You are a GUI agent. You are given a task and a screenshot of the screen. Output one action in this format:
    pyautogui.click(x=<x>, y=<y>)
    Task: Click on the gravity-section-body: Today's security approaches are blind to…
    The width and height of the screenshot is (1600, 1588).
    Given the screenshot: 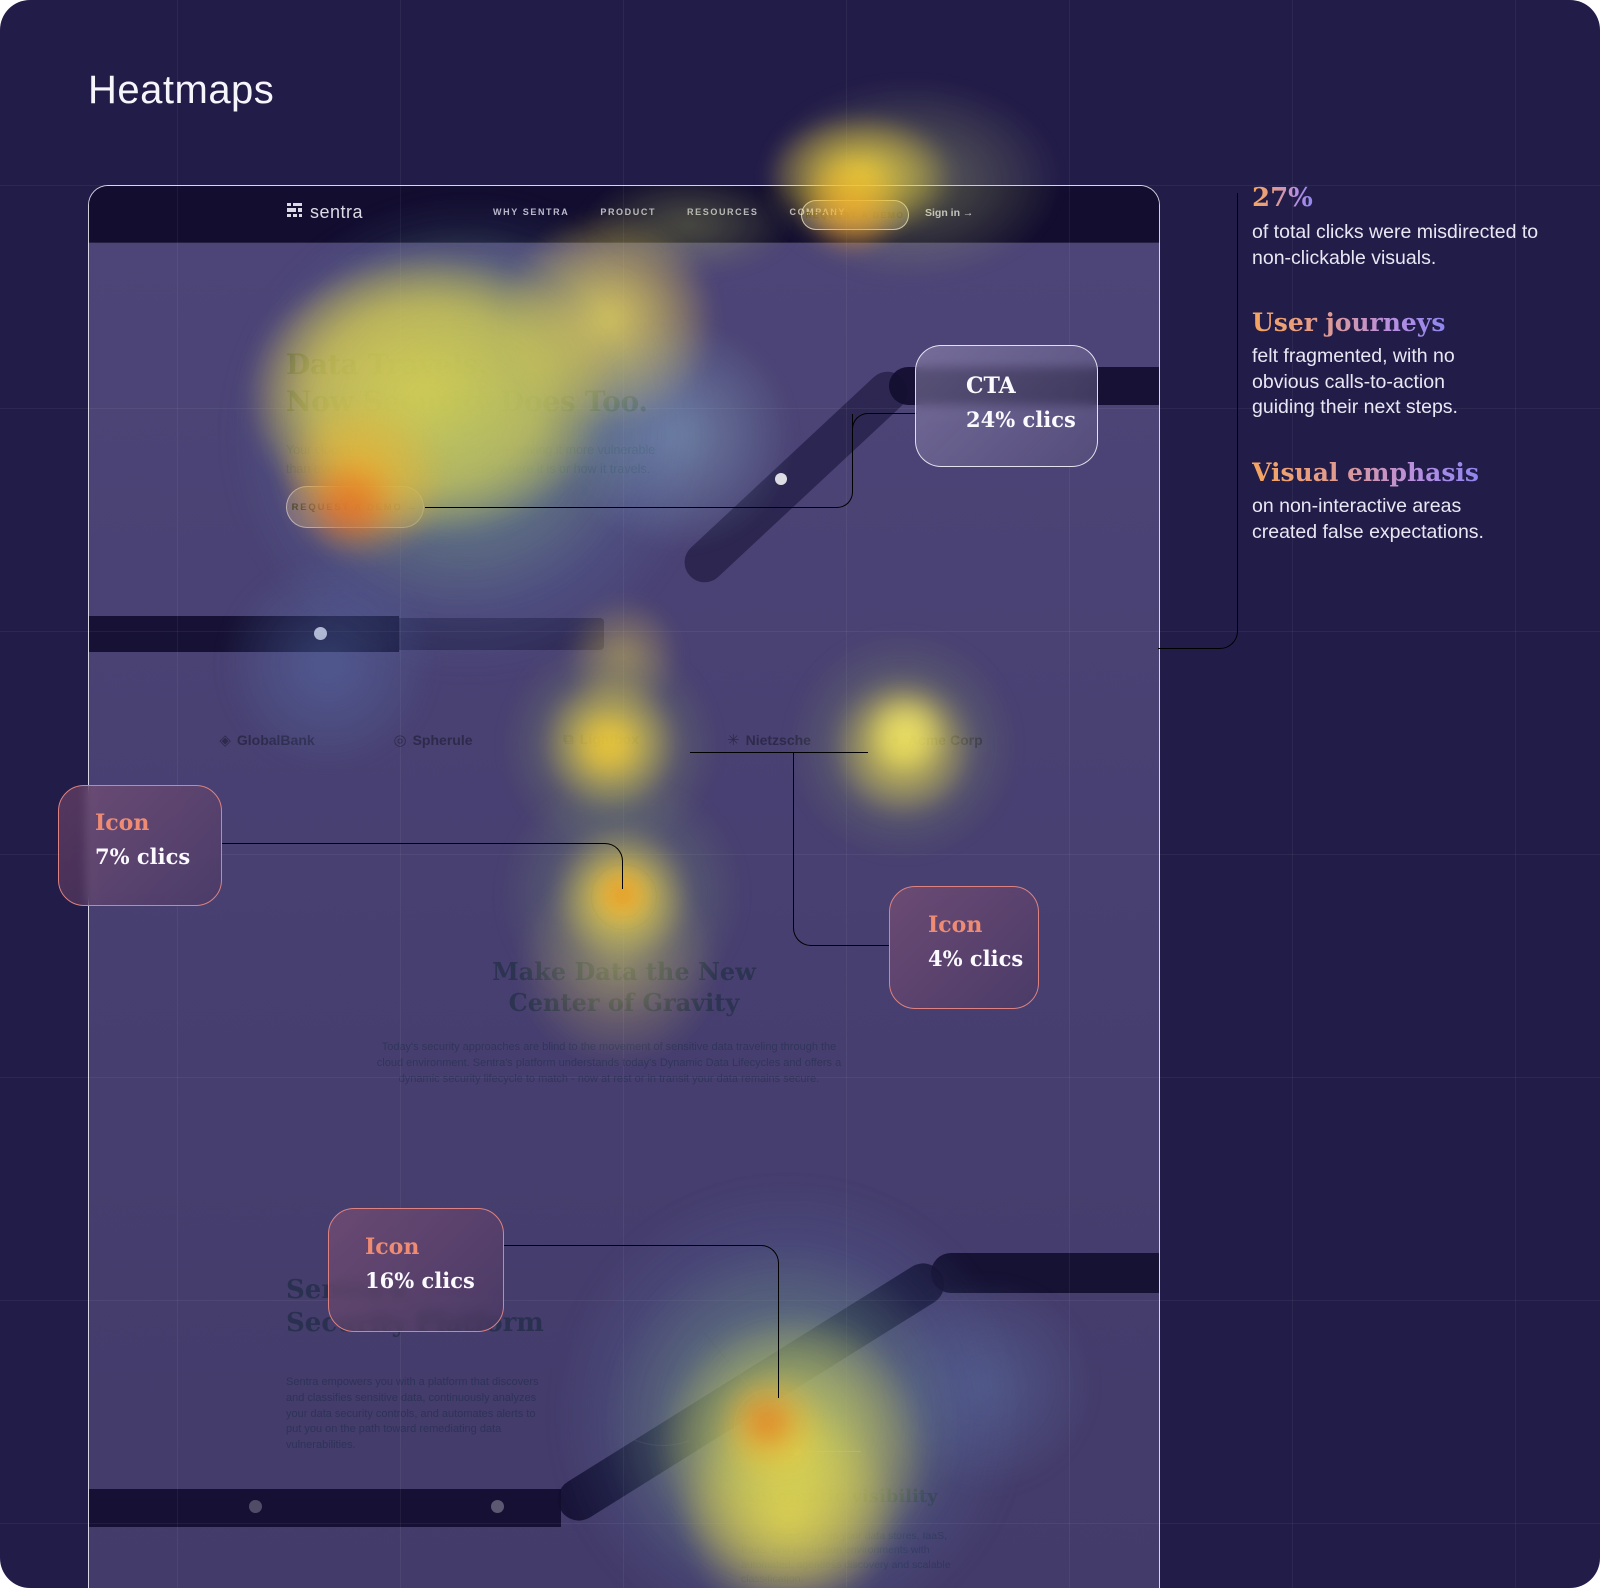 What is the action you would take?
    pyautogui.click(x=609, y=1063)
    